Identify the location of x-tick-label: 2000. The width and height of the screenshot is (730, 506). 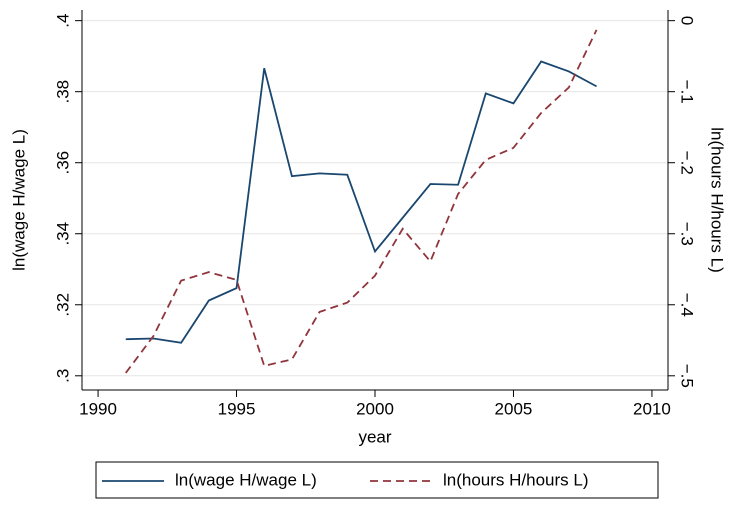
(375, 408).